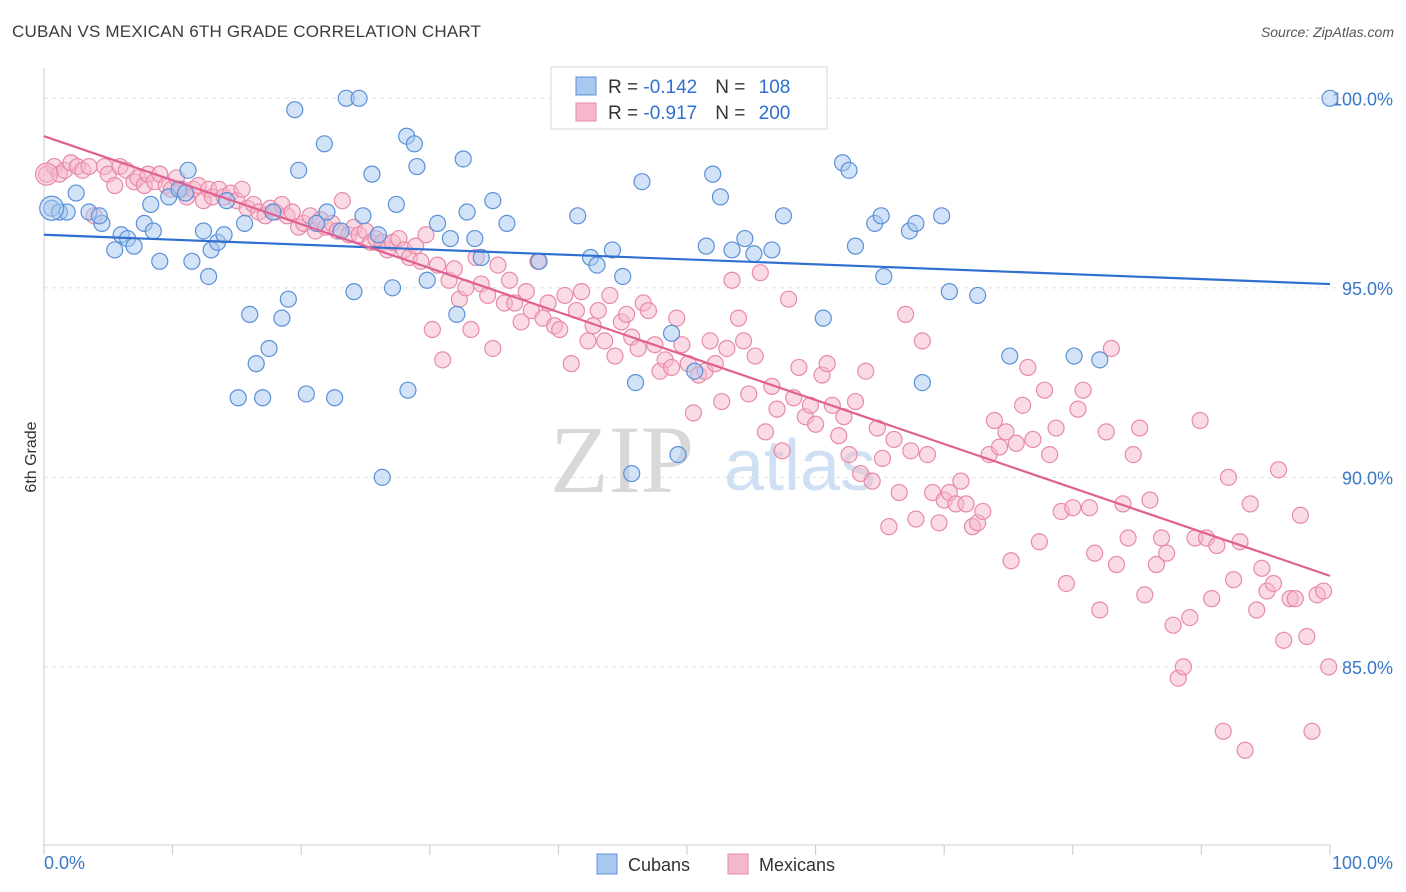 The height and width of the screenshot is (892, 1406). I want to click on x-ticks, so click(687, 850).